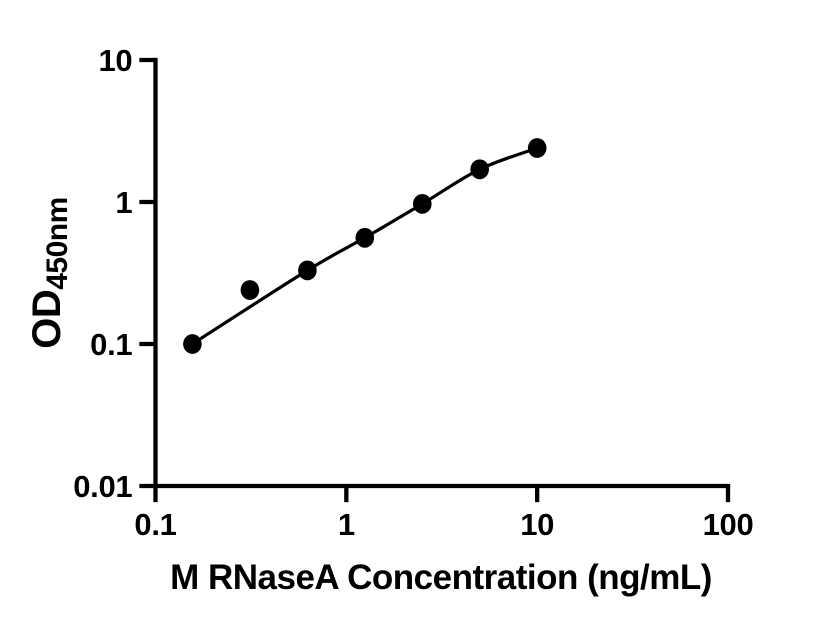  I want to click on x-tick-label: 0.1, so click(155, 524).